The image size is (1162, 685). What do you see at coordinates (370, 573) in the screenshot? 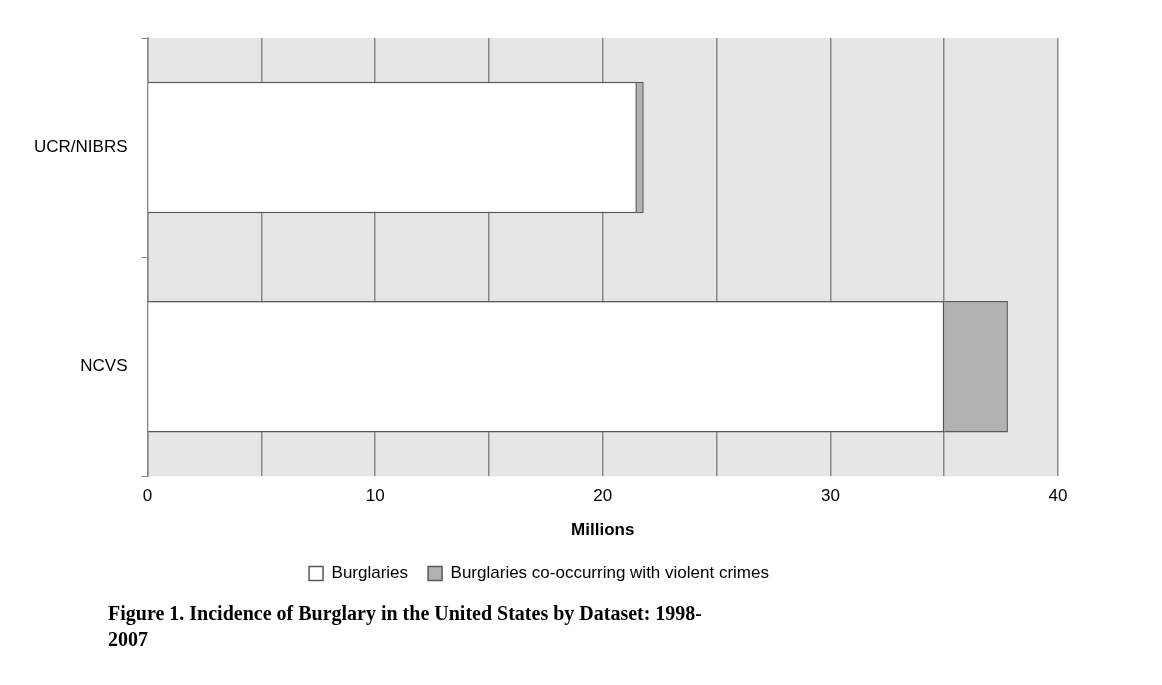
I see `legend-label: Burglaries` at bounding box center [370, 573].